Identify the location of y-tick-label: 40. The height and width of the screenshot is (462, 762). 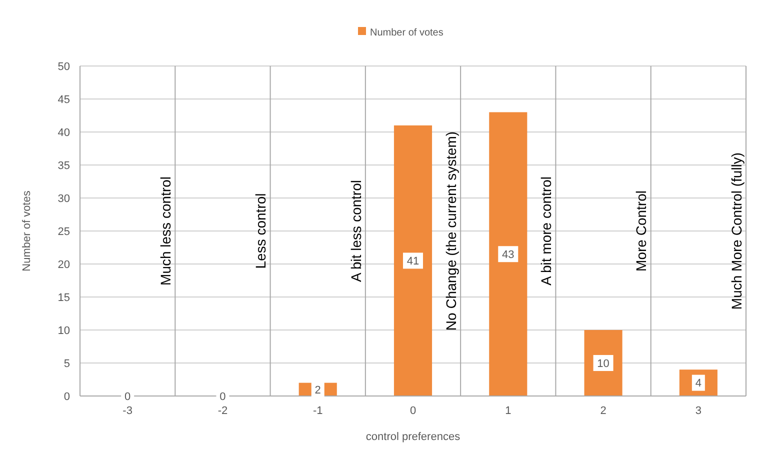
(64, 132).